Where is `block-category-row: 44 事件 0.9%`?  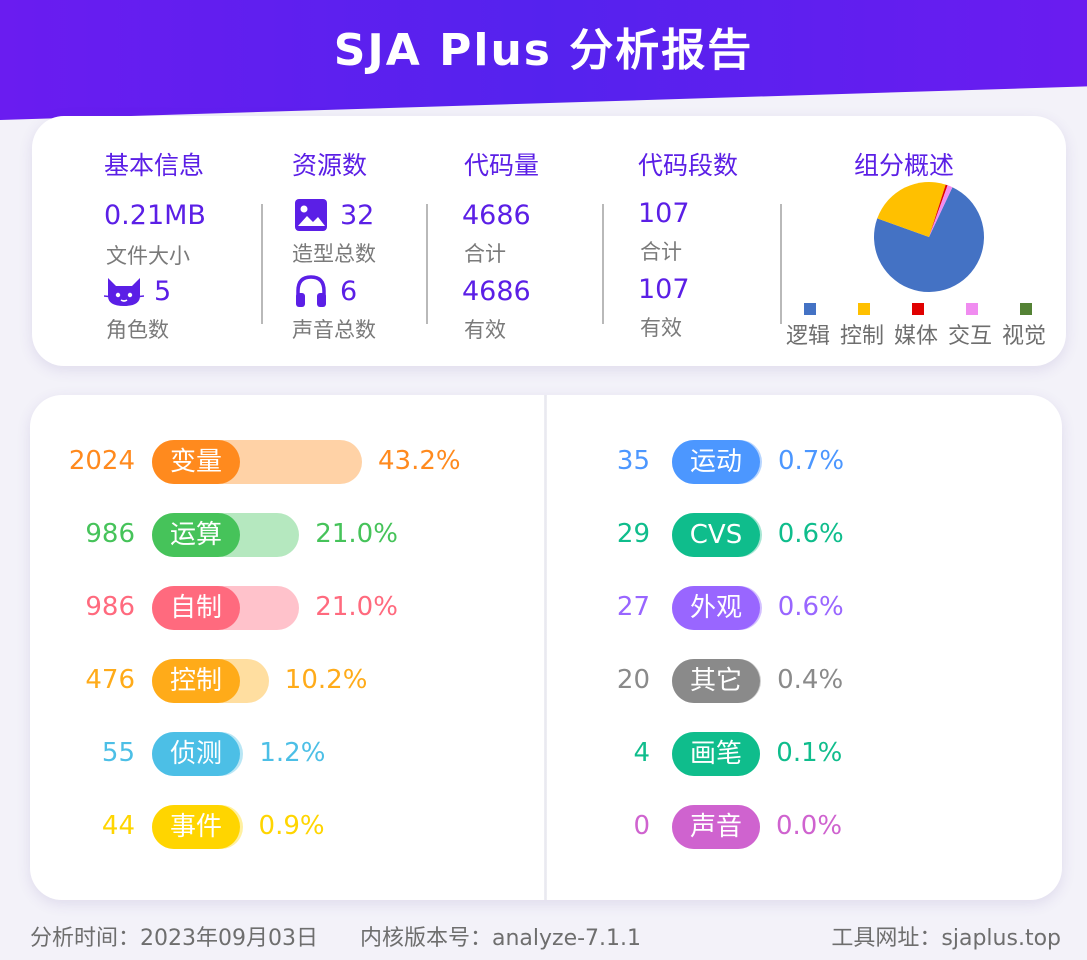
block-category-row: 44 事件 0.9% is located at coordinates (280, 827).